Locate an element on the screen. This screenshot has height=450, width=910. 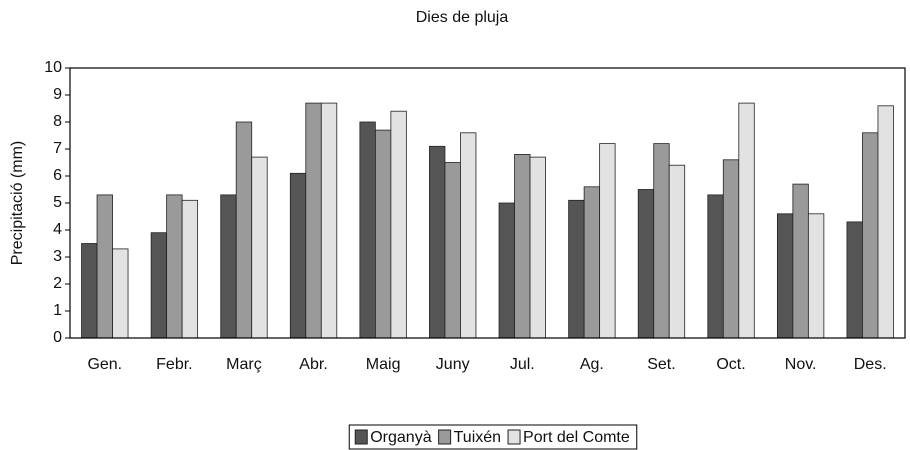
x-tick-label: Març is located at coordinates (244, 364).